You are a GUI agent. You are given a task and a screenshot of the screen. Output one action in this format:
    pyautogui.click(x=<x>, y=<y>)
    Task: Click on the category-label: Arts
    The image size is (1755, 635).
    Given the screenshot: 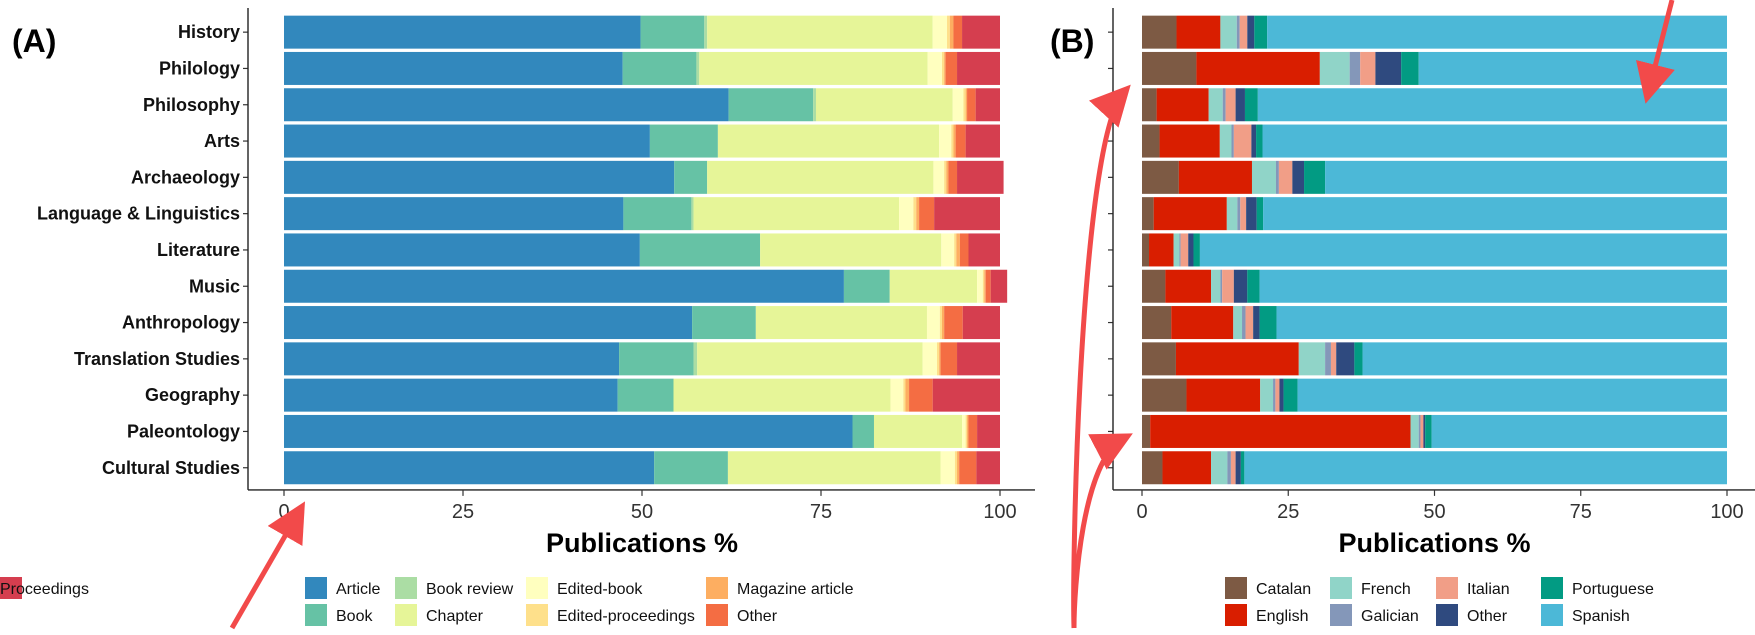 What is the action you would take?
    pyautogui.click(x=222, y=141)
    